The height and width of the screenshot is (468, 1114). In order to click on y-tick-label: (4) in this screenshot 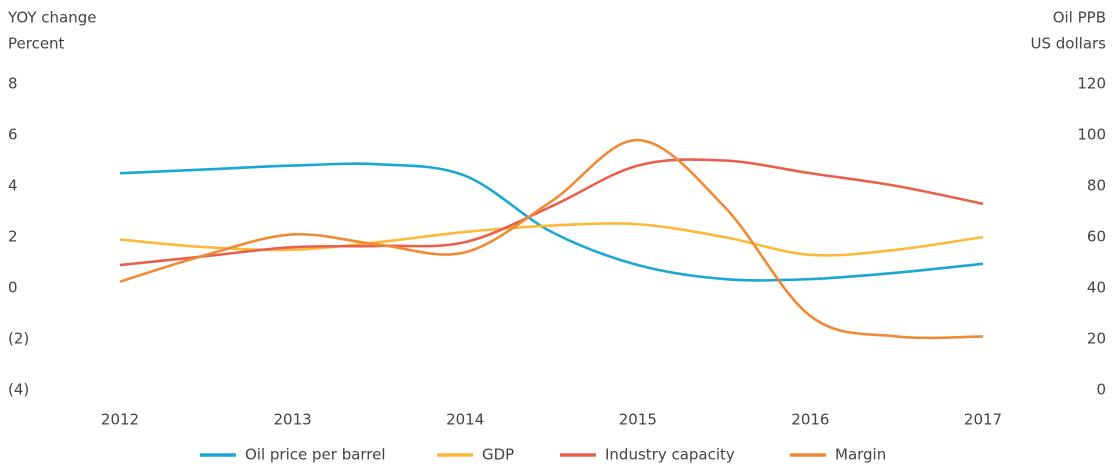, I will do `click(18, 390)`.